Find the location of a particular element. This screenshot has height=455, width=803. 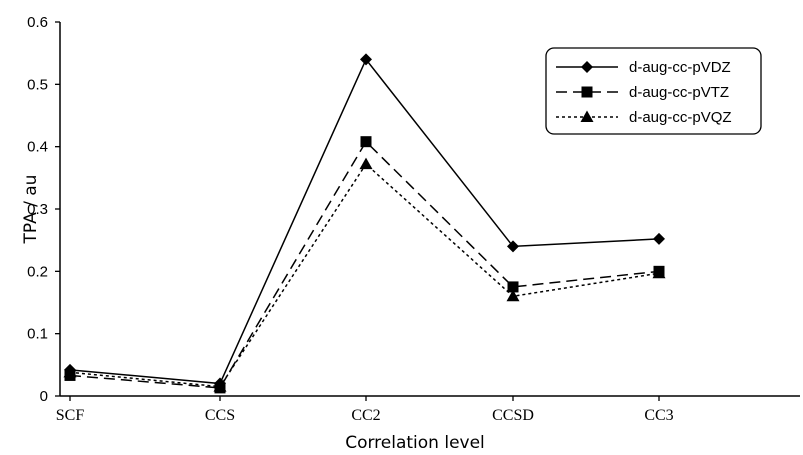

x-tick-label: CC2 is located at coordinates (365, 415).